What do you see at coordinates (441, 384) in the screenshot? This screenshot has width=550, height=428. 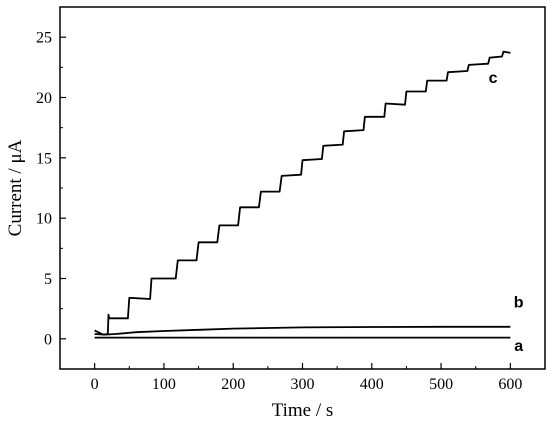 I see `x-tick-label: 500` at bounding box center [441, 384].